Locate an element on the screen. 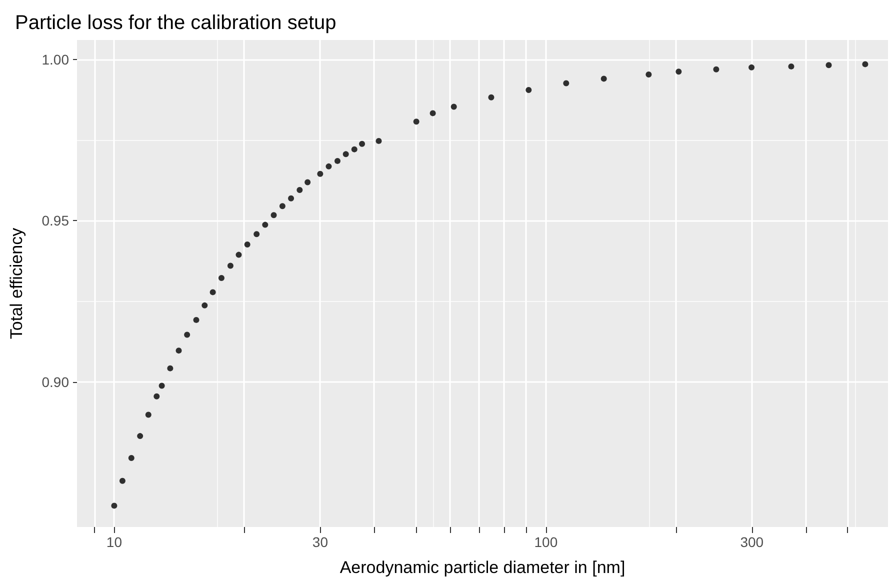 This screenshot has width=890, height=581. chart-title: Particle loss for the calibration setup is located at coordinates (175, 23).